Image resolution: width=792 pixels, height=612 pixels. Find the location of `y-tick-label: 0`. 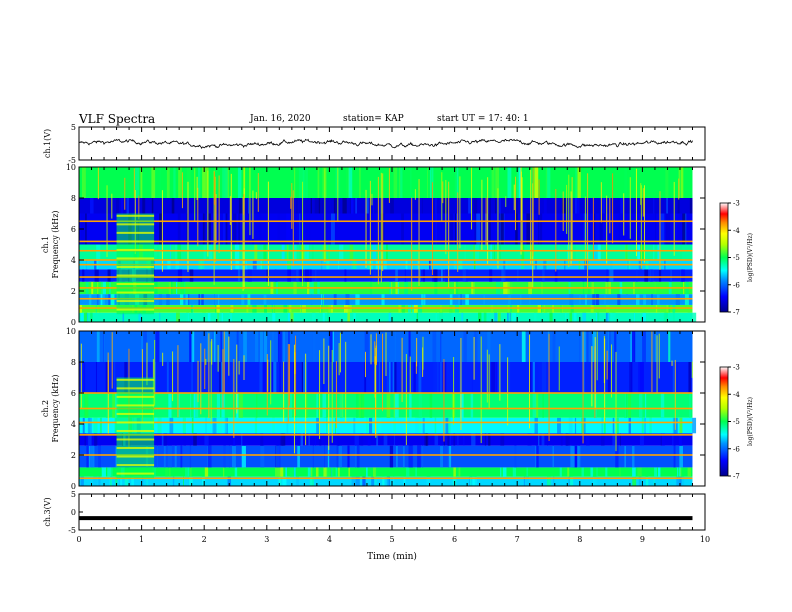

y-tick-label: 0 is located at coordinates (73, 512).